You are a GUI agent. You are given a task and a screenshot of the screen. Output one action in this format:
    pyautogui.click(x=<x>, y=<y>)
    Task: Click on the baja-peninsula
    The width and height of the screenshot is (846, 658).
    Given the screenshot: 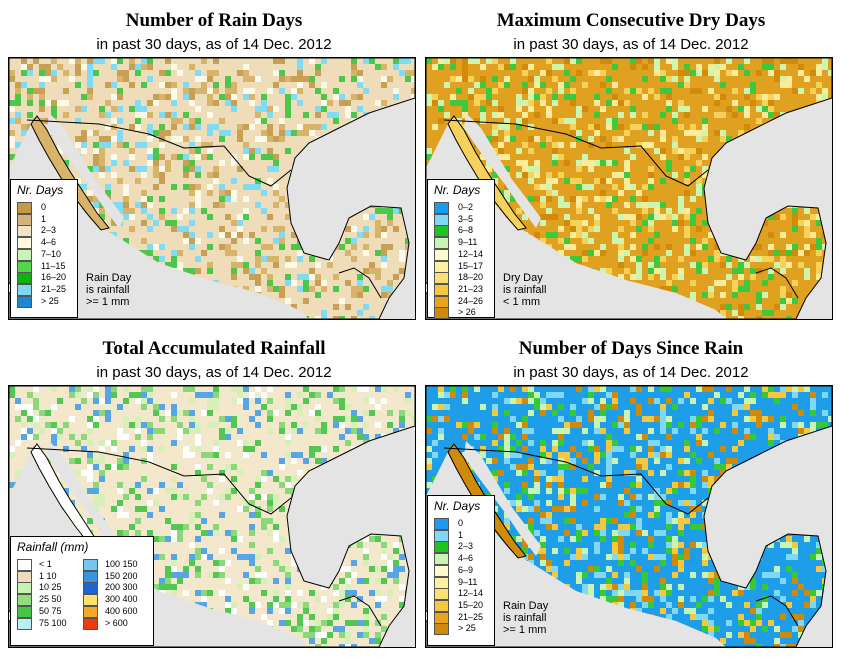 What is the action you would take?
    pyautogui.click(x=70, y=173)
    